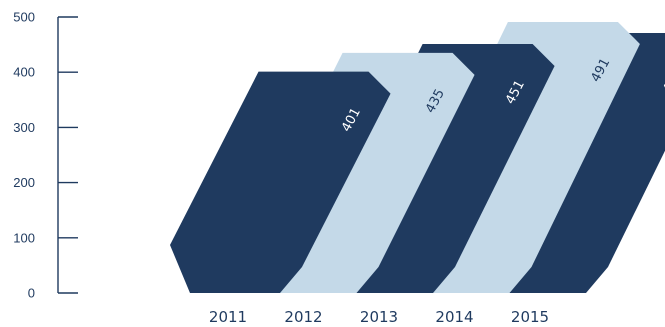 This screenshot has height=327, width=665. Describe the element at coordinates (303, 317) in the screenshot. I see `x-tick-label: 2012` at that location.